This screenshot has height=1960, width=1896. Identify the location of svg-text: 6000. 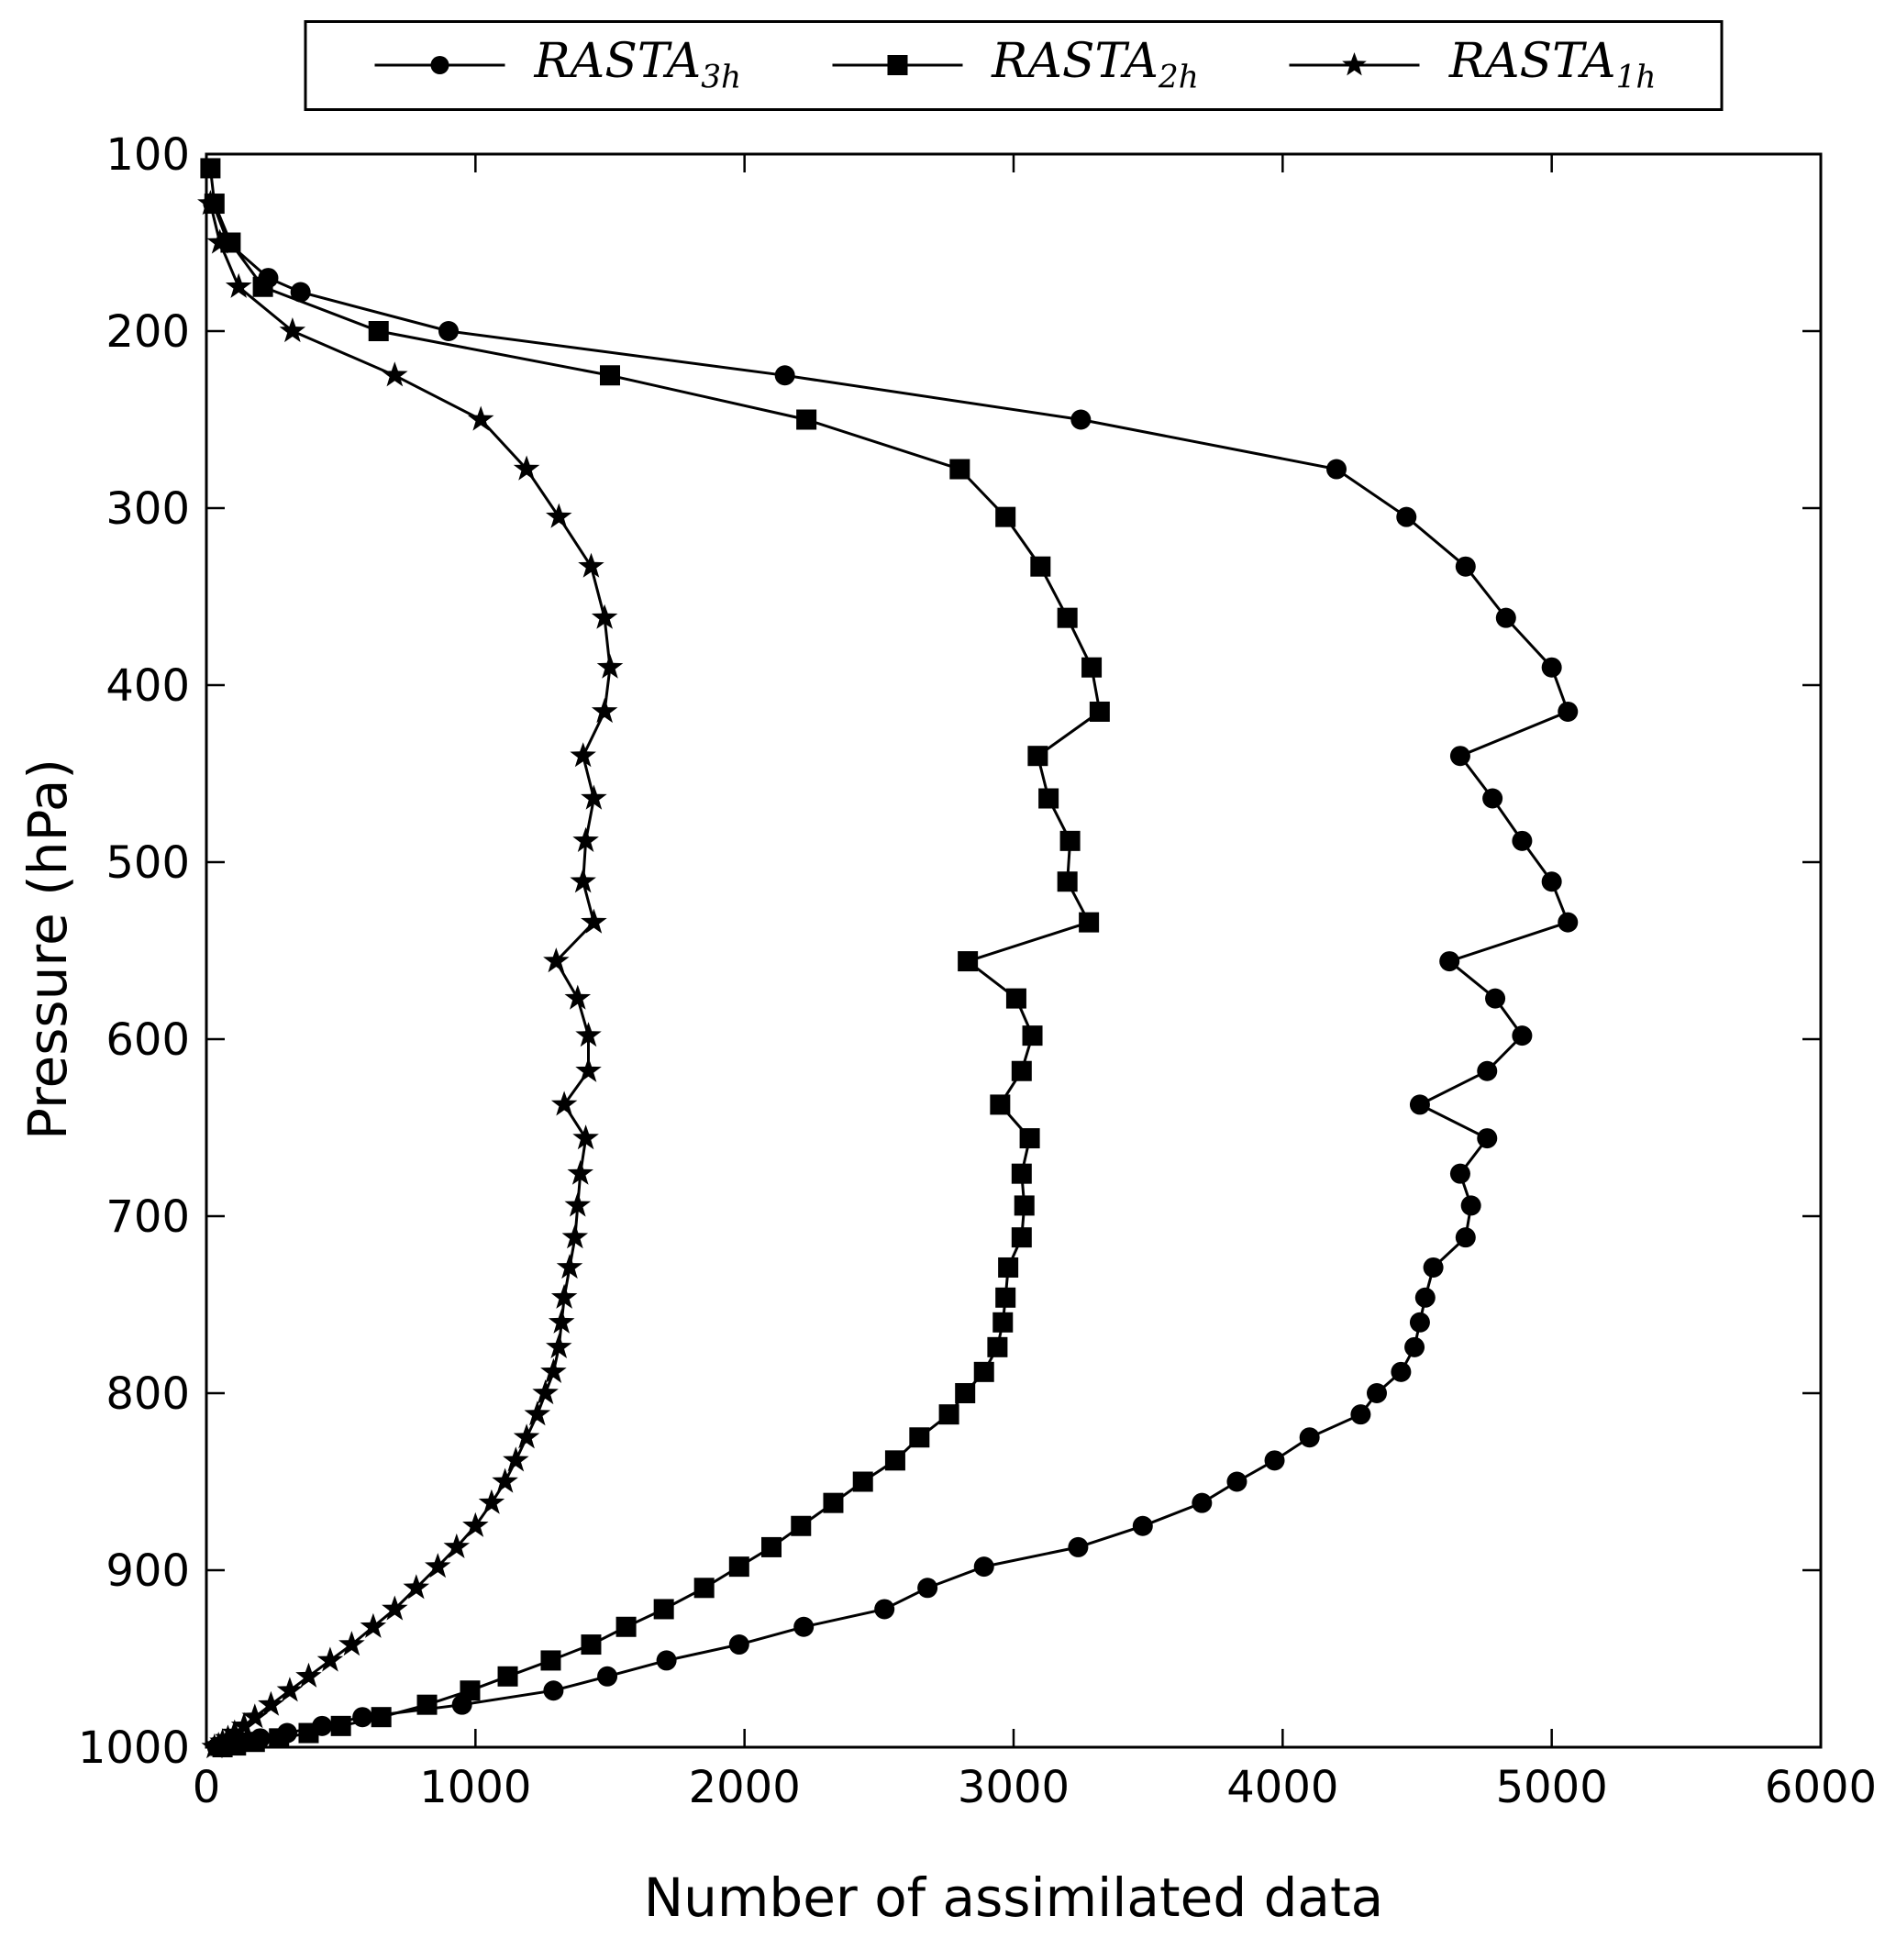
(1821, 1787).